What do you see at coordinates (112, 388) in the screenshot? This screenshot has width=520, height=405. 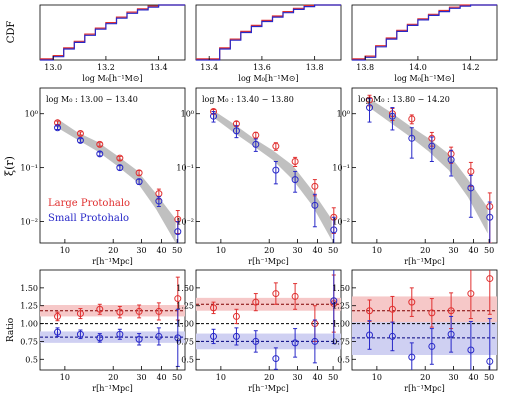 I see `ratio-xlabel: r[h⁻¹Mpc]` at bounding box center [112, 388].